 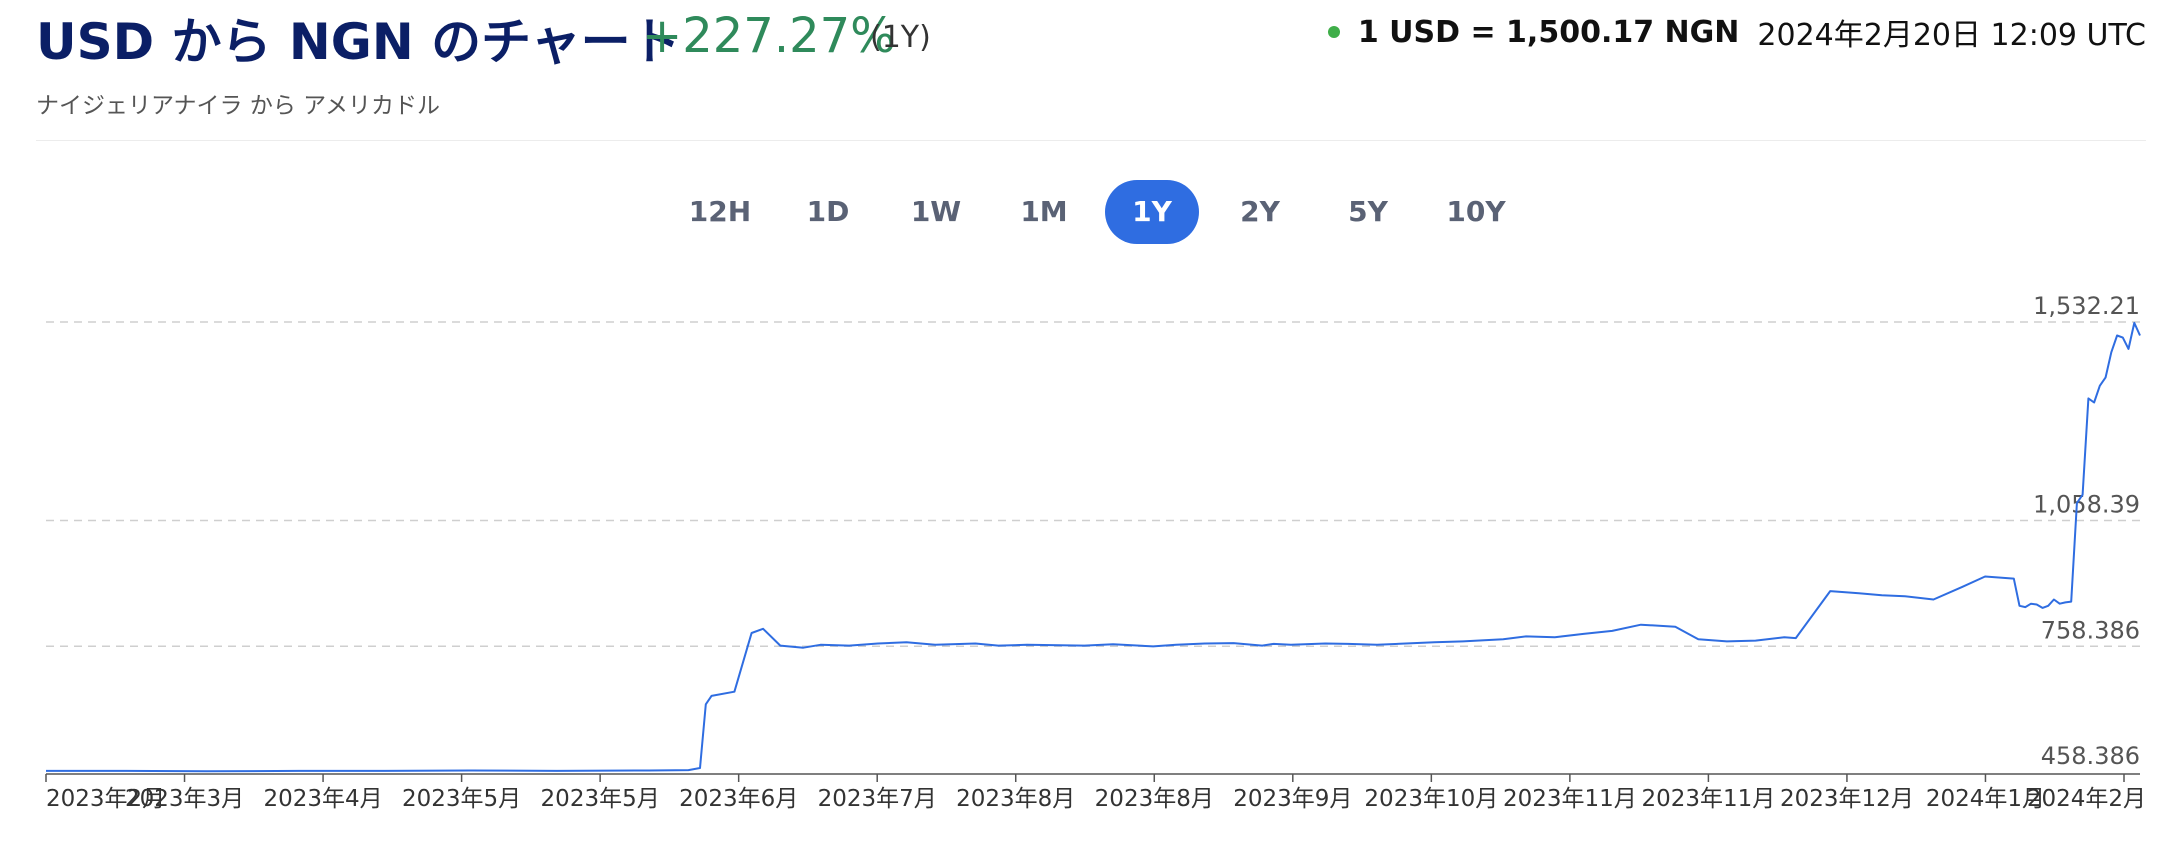 What do you see at coordinates (936, 211) in the screenshot?
I see `tab-1w: 1W` at bounding box center [936, 211].